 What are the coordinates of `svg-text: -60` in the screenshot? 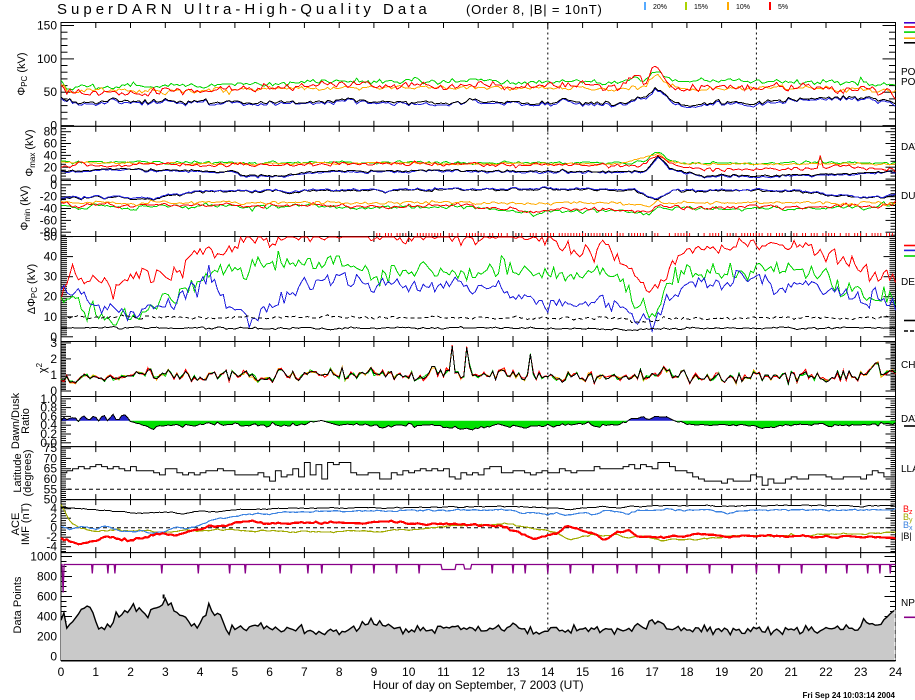 It's located at (49, 220).